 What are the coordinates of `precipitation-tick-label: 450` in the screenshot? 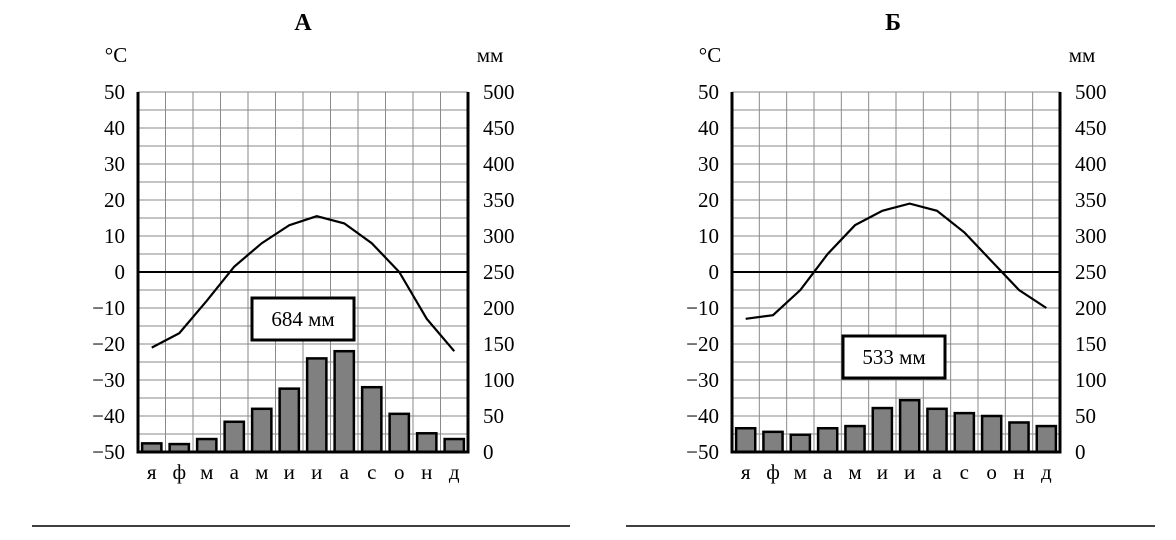 It's located at (1091, 128).